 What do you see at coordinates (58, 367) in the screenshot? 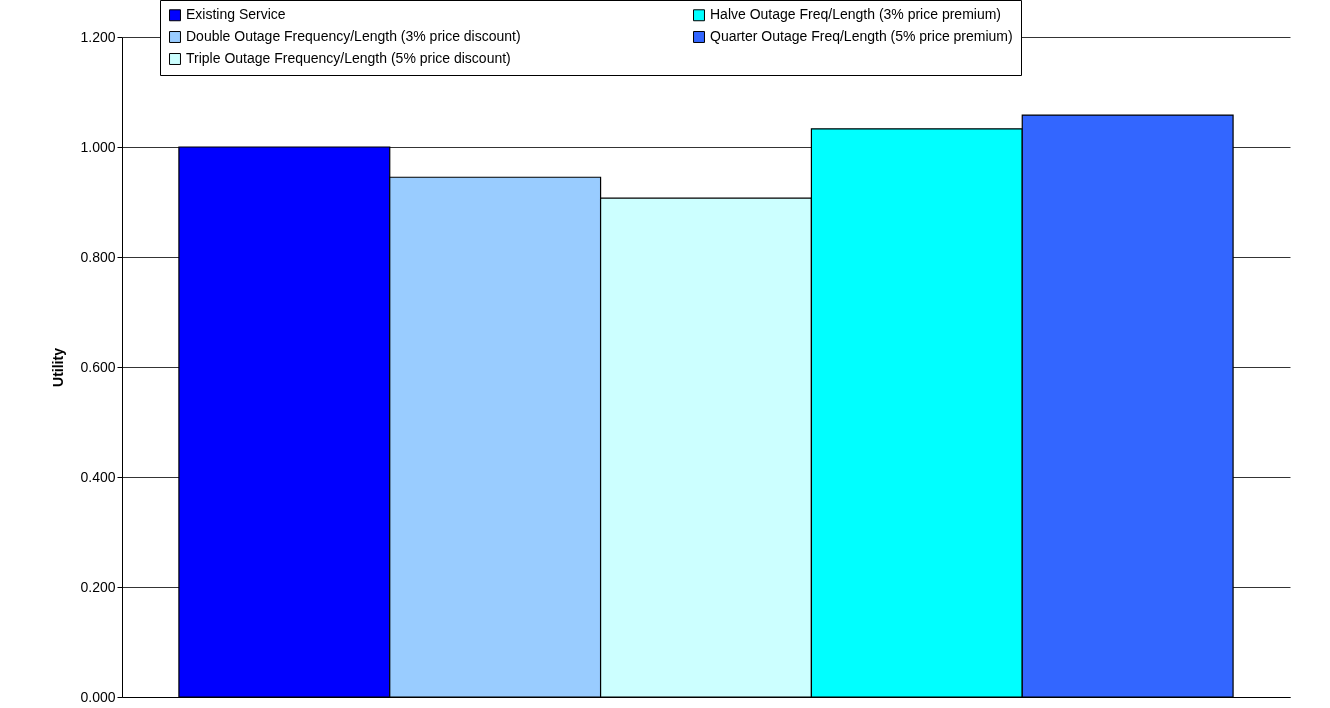
I see `y-axis-title: Utility` at bounding box center [58, 367].